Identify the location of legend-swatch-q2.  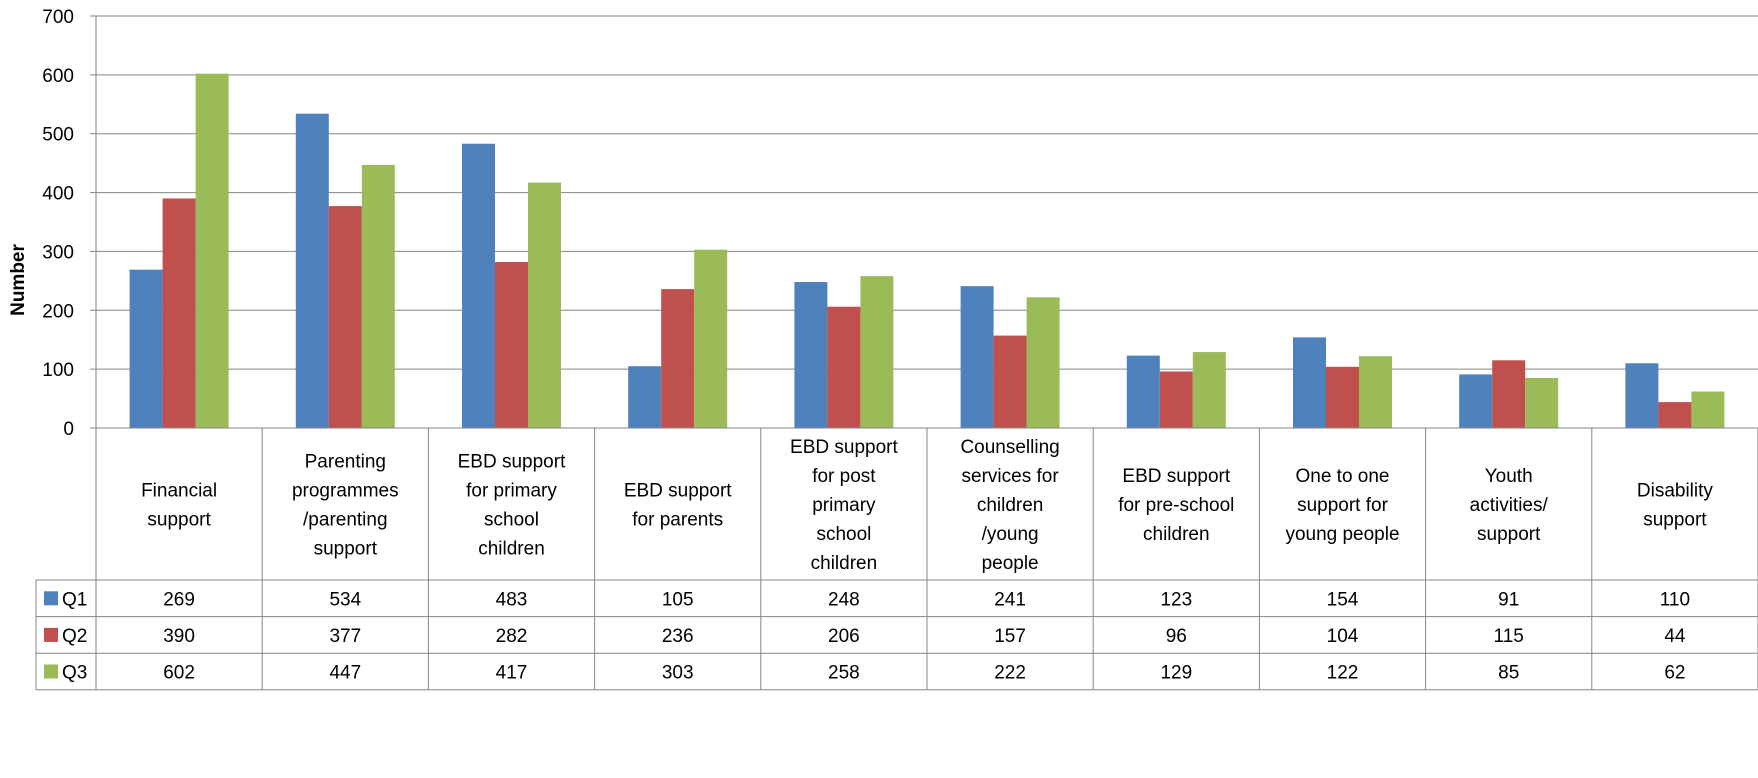
(51, 634).